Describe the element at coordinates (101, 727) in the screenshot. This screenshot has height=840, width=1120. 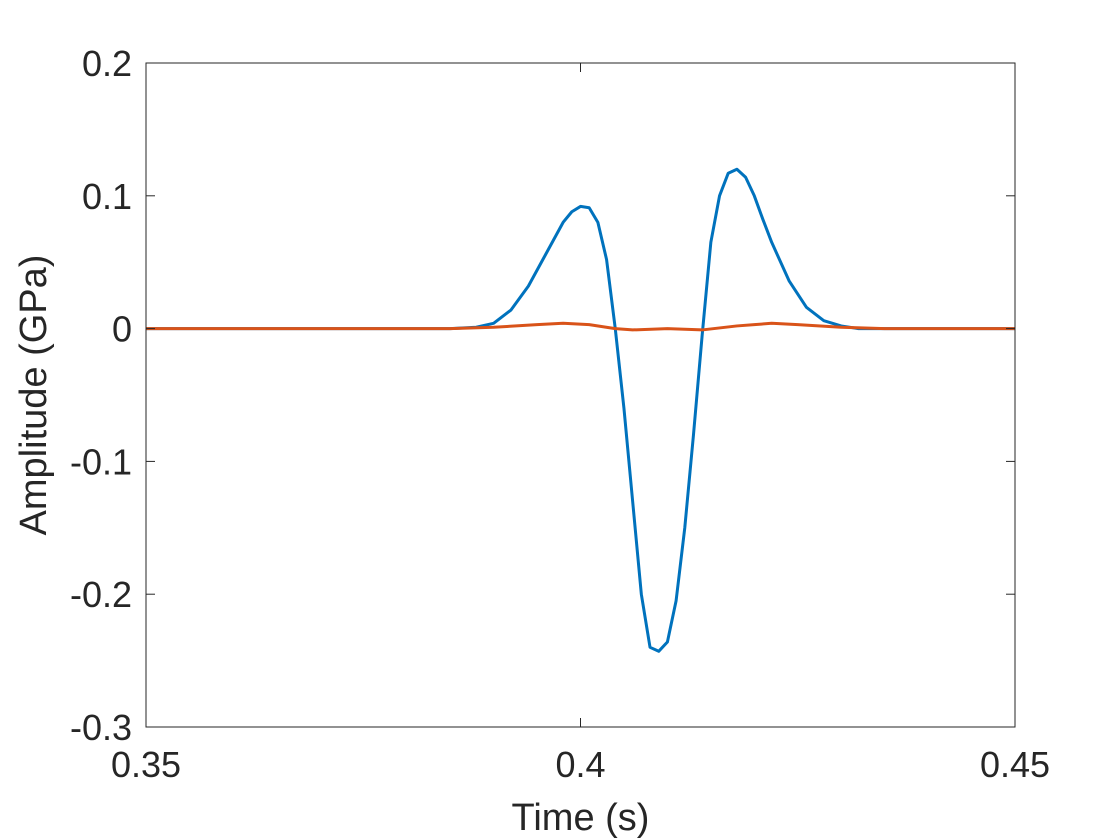
I see `y-tick-label: -0.3` at that location.